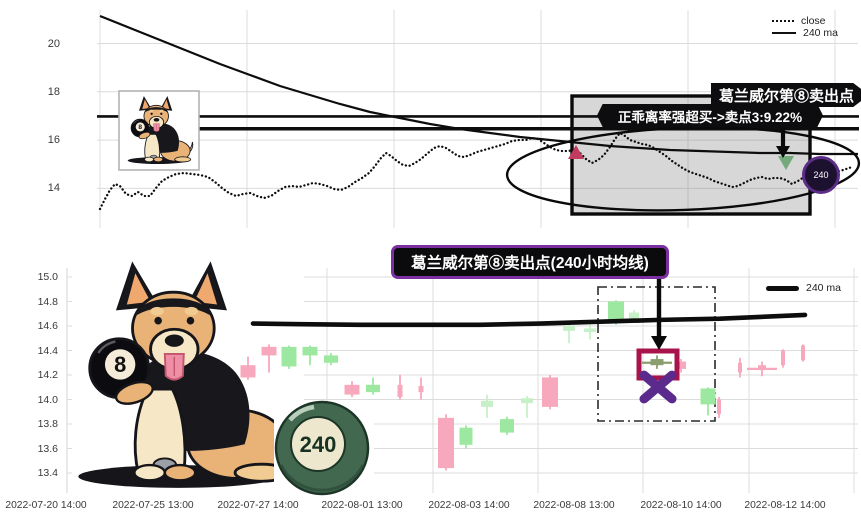 The width and height of the screenshot is (861, 520). Describe the element at coordinates (658, 364) in the screenshot. I see `sell-point-square-marker` at that location.